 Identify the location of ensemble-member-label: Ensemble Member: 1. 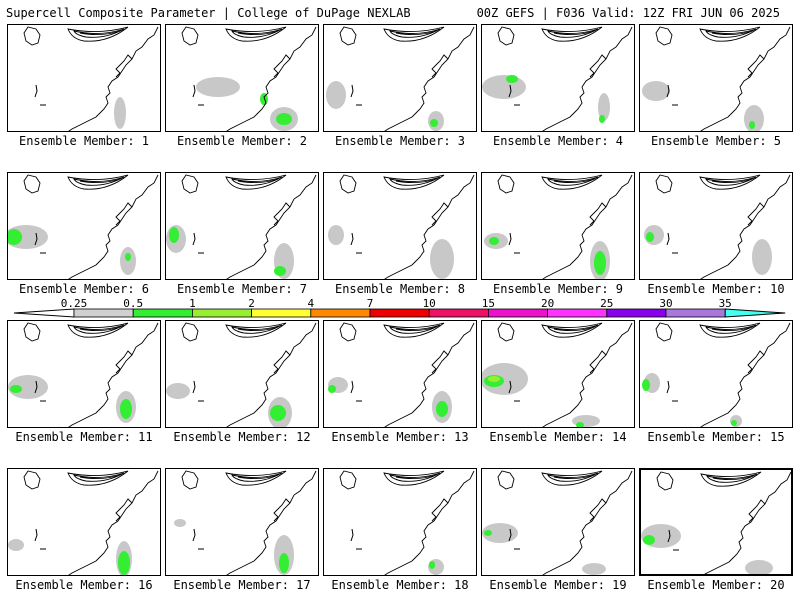
(84, 141).